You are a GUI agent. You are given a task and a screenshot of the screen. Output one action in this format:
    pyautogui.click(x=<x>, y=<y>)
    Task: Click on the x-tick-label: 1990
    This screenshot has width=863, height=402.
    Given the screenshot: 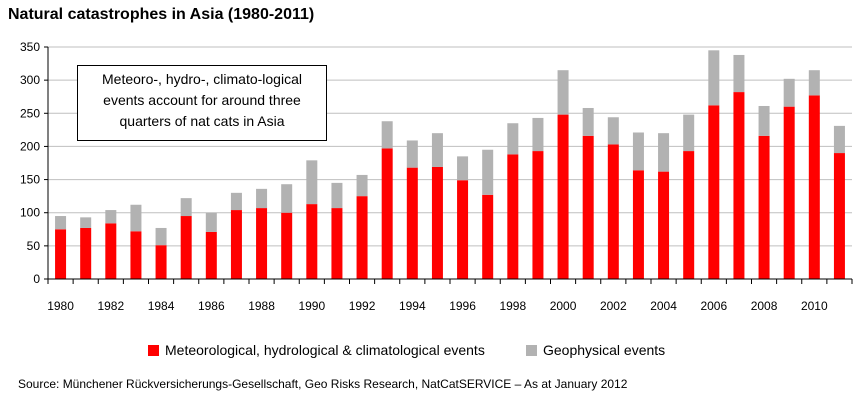 What is the action you would take?
    pyautogui.click(x=311, y=306)
    